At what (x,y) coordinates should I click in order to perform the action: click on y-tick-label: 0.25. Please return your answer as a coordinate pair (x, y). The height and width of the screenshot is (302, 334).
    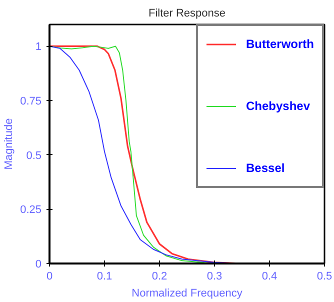
    Looking at the image, I should click on (31, 210).